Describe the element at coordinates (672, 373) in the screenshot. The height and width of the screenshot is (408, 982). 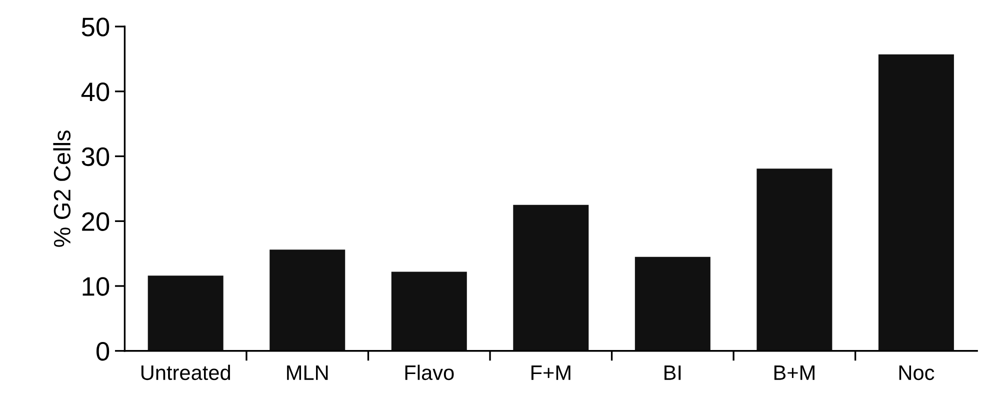
I see `x-tick-label: BI` at that location.